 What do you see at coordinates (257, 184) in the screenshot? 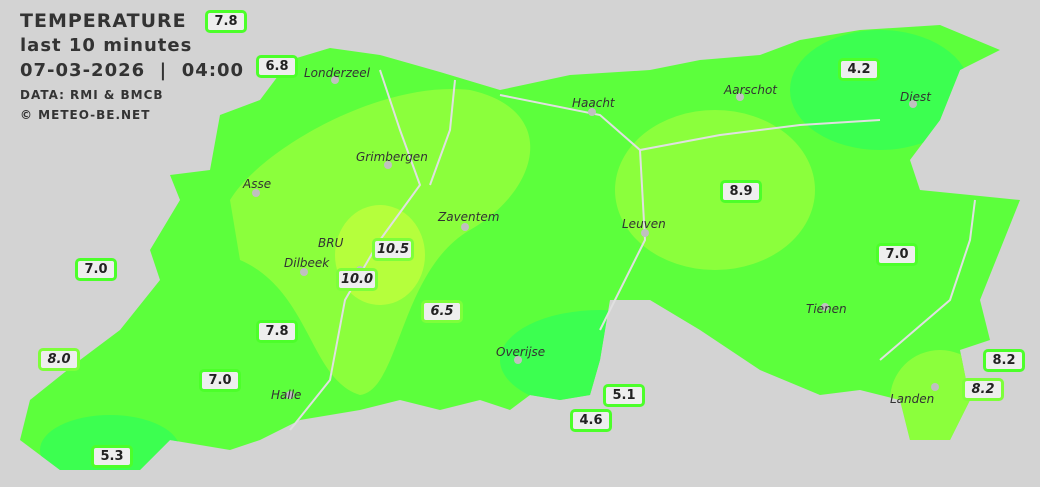
I see `city-label: Asse` at bounding box center [257, 184].